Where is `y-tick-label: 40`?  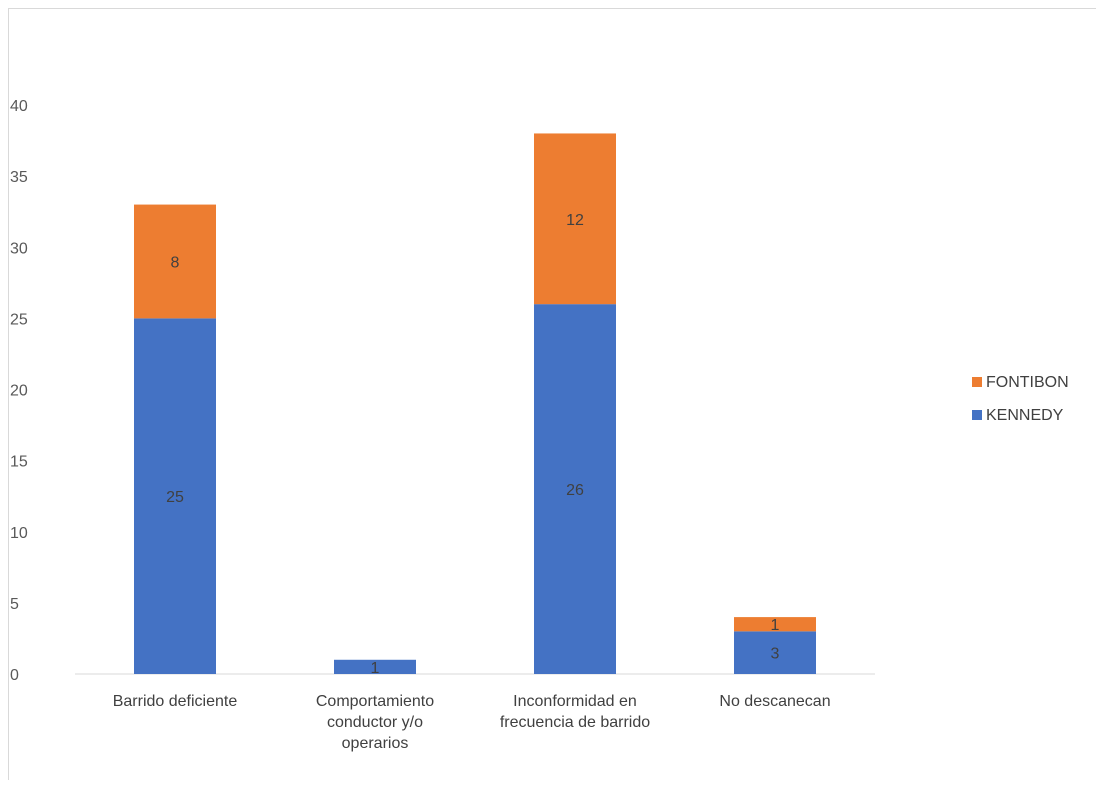
y-tick-label: 40 is located at coordinates (19, 106).